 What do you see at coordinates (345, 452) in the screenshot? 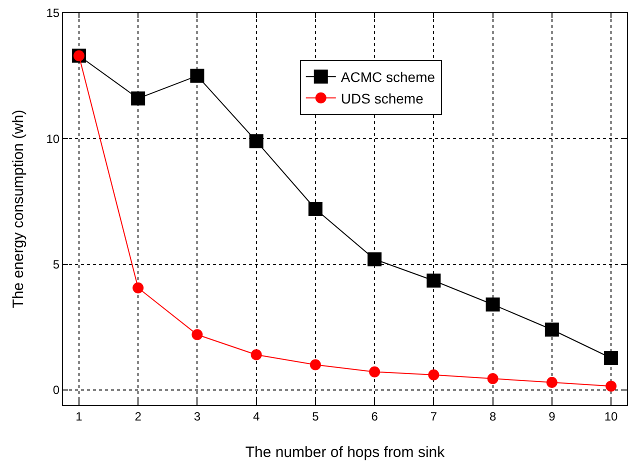
I see `x-axis-title: The number of hops from sink` at bounding box center [345, 452].